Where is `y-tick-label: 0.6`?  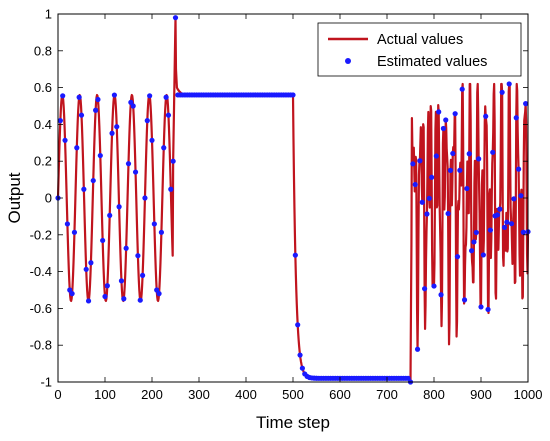
y-tick-label: 0.6 is located at coordinates (43, 87).